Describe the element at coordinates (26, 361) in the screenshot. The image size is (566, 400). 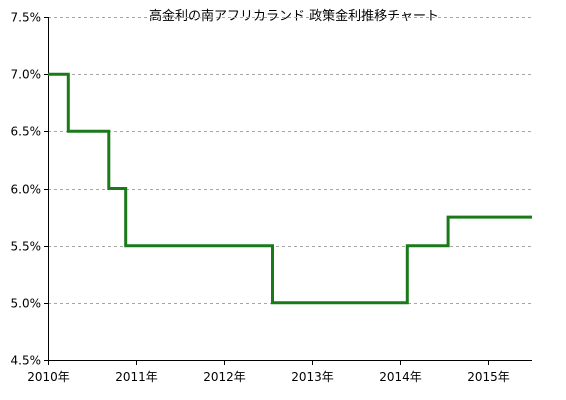
I see `y-tick-label: 4.5%` at that location.